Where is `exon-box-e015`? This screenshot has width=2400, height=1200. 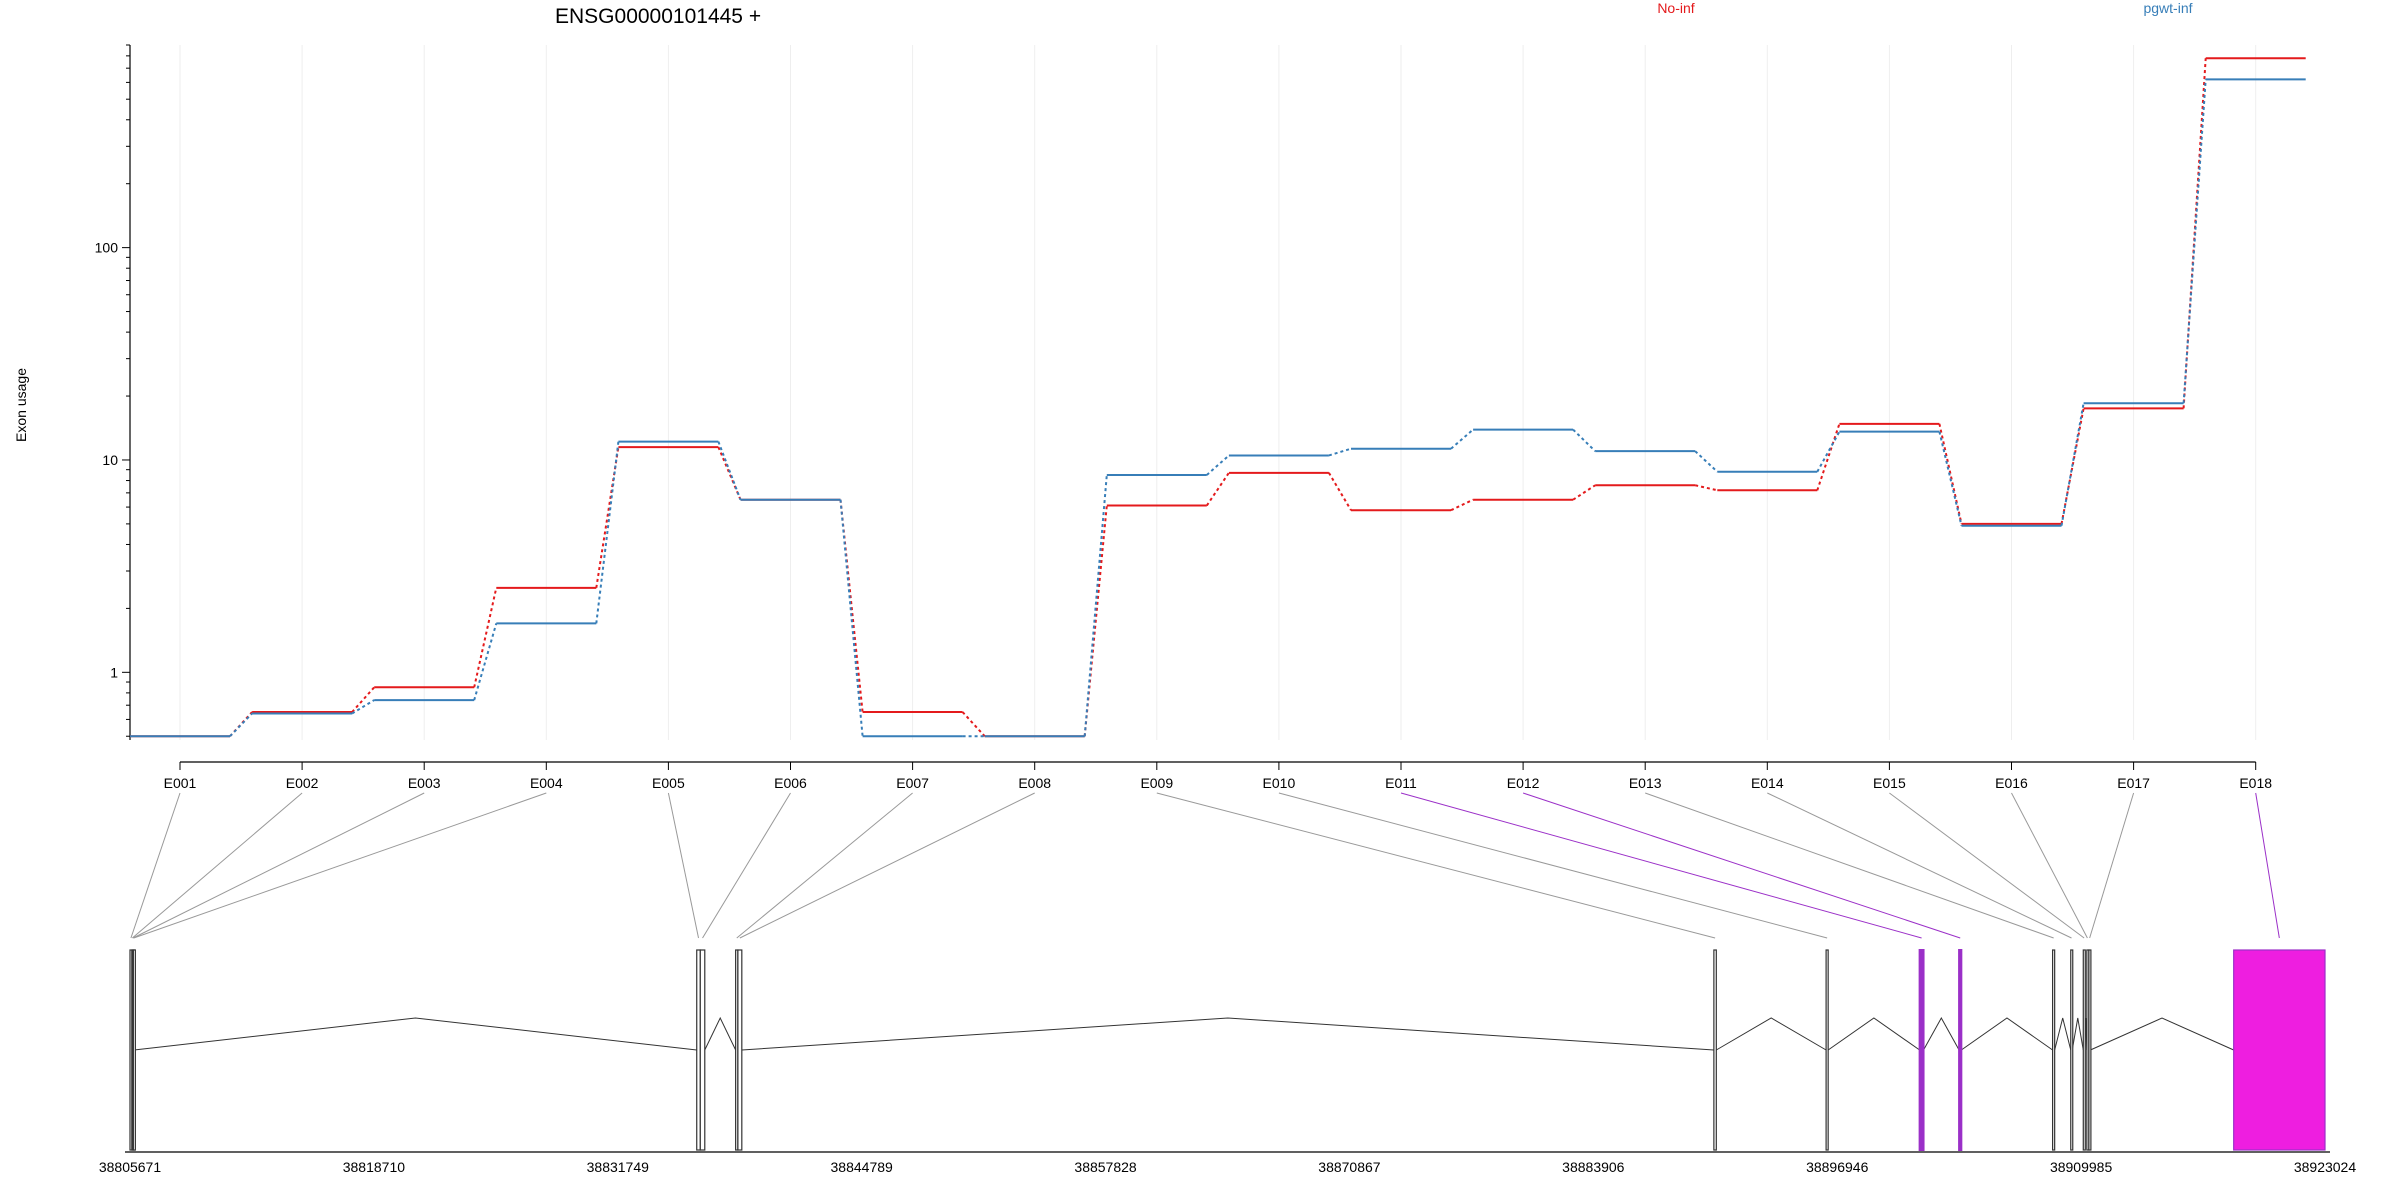
exon-box-e015 is located at coordinates (2084, 1050).